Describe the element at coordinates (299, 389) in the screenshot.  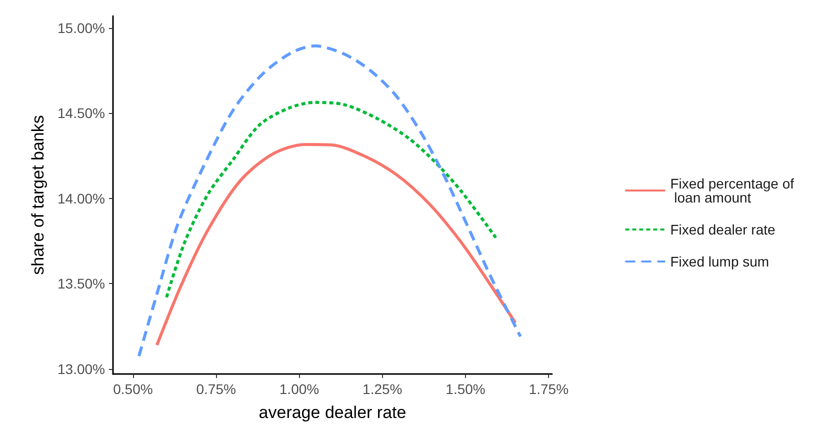
I see `x-tick-label: 1.00%` at that location.